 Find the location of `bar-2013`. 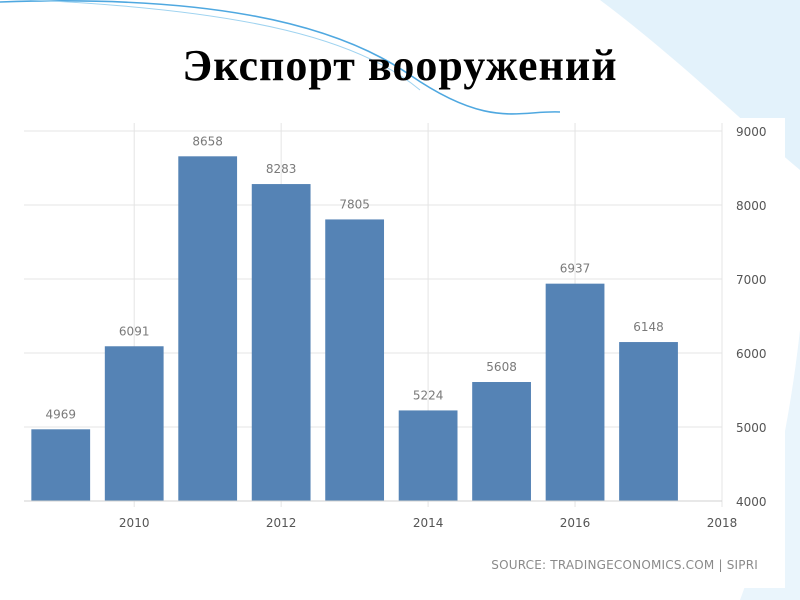

bar-2013 is located at coordinates (355, 360).